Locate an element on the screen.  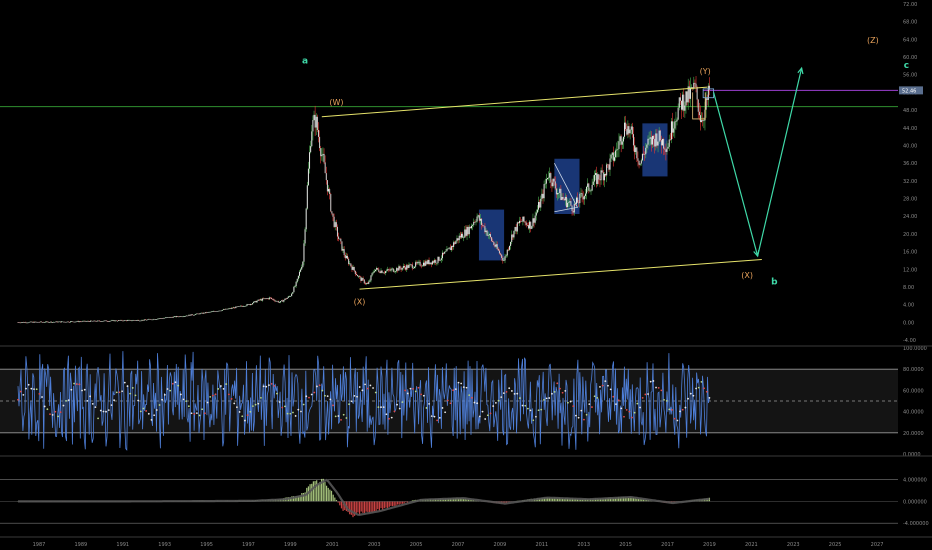
price-y-tick-label: 56.00 is located at coordinates (910, 76).